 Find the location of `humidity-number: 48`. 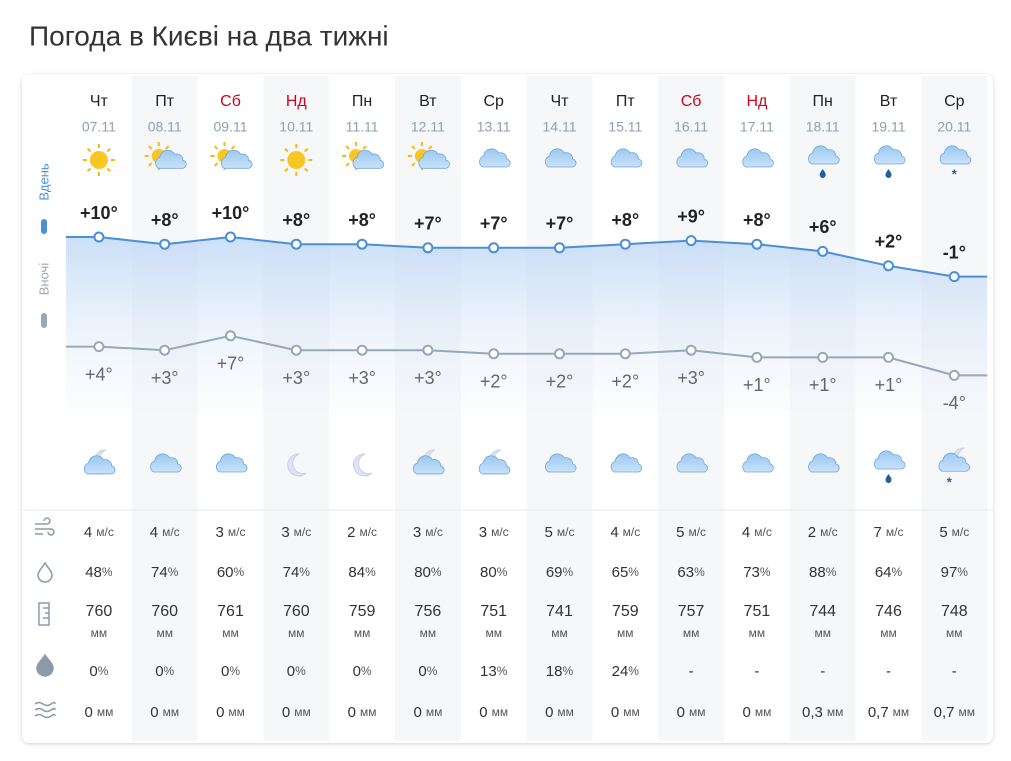

humidity-number: 48 is located at coordinates (93, 572).